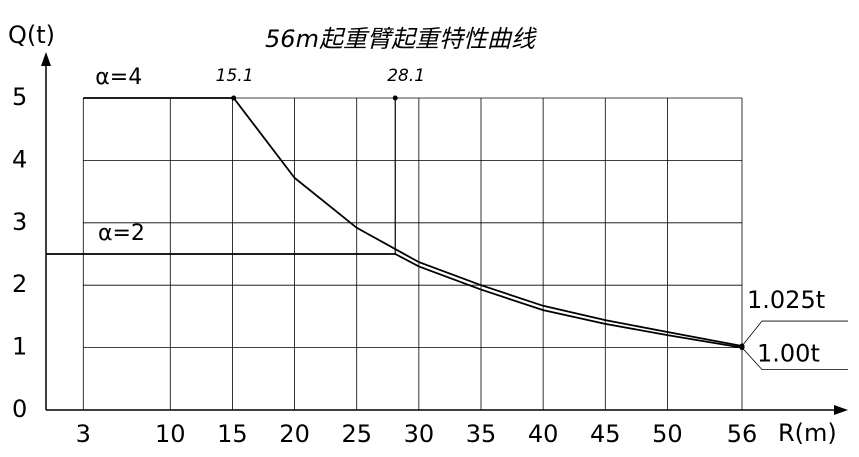  Describe the element at coordinates (118, 77) in the screenshot. I see `series-label: α=4` at that location.